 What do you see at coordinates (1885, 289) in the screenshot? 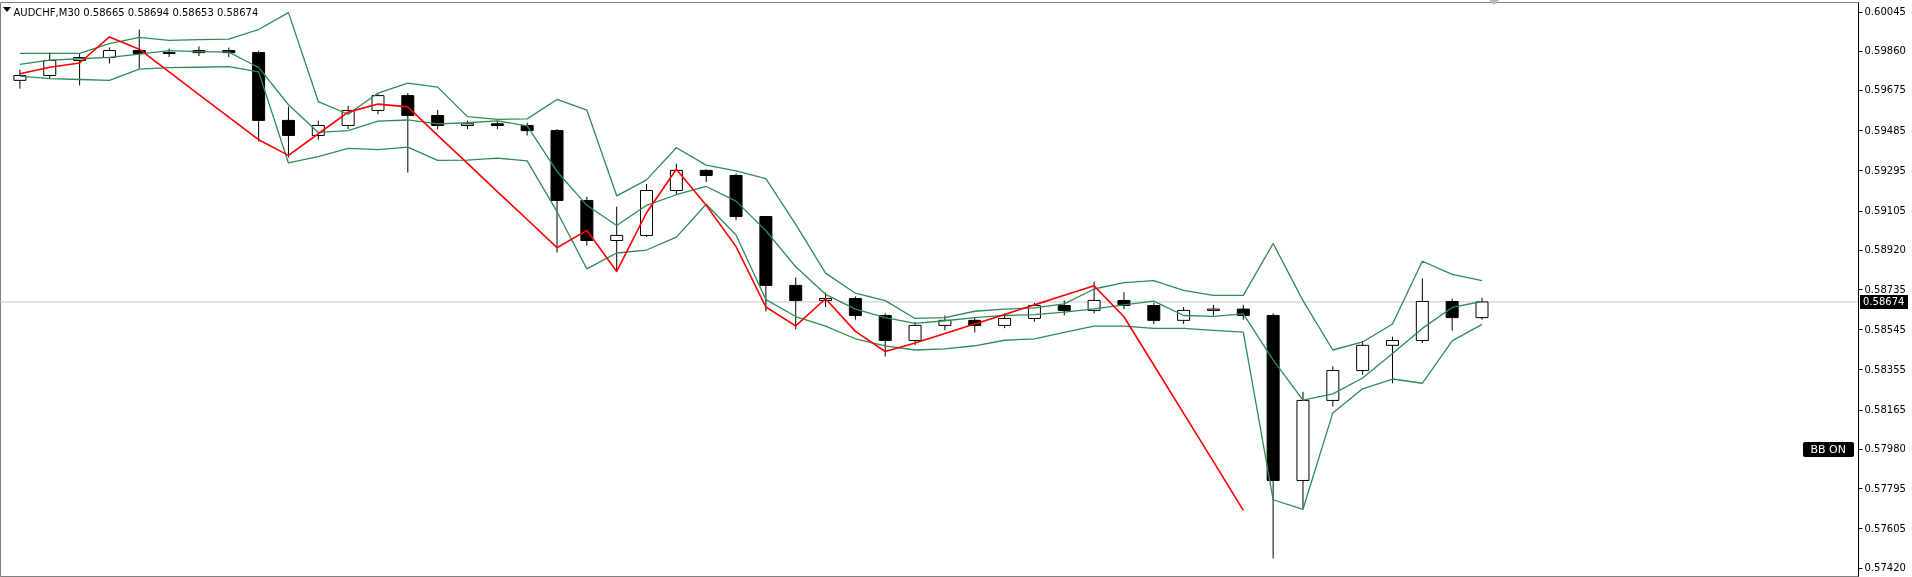
I see `y-tick-label: 0.58735` at bounding box center [1885, 289].